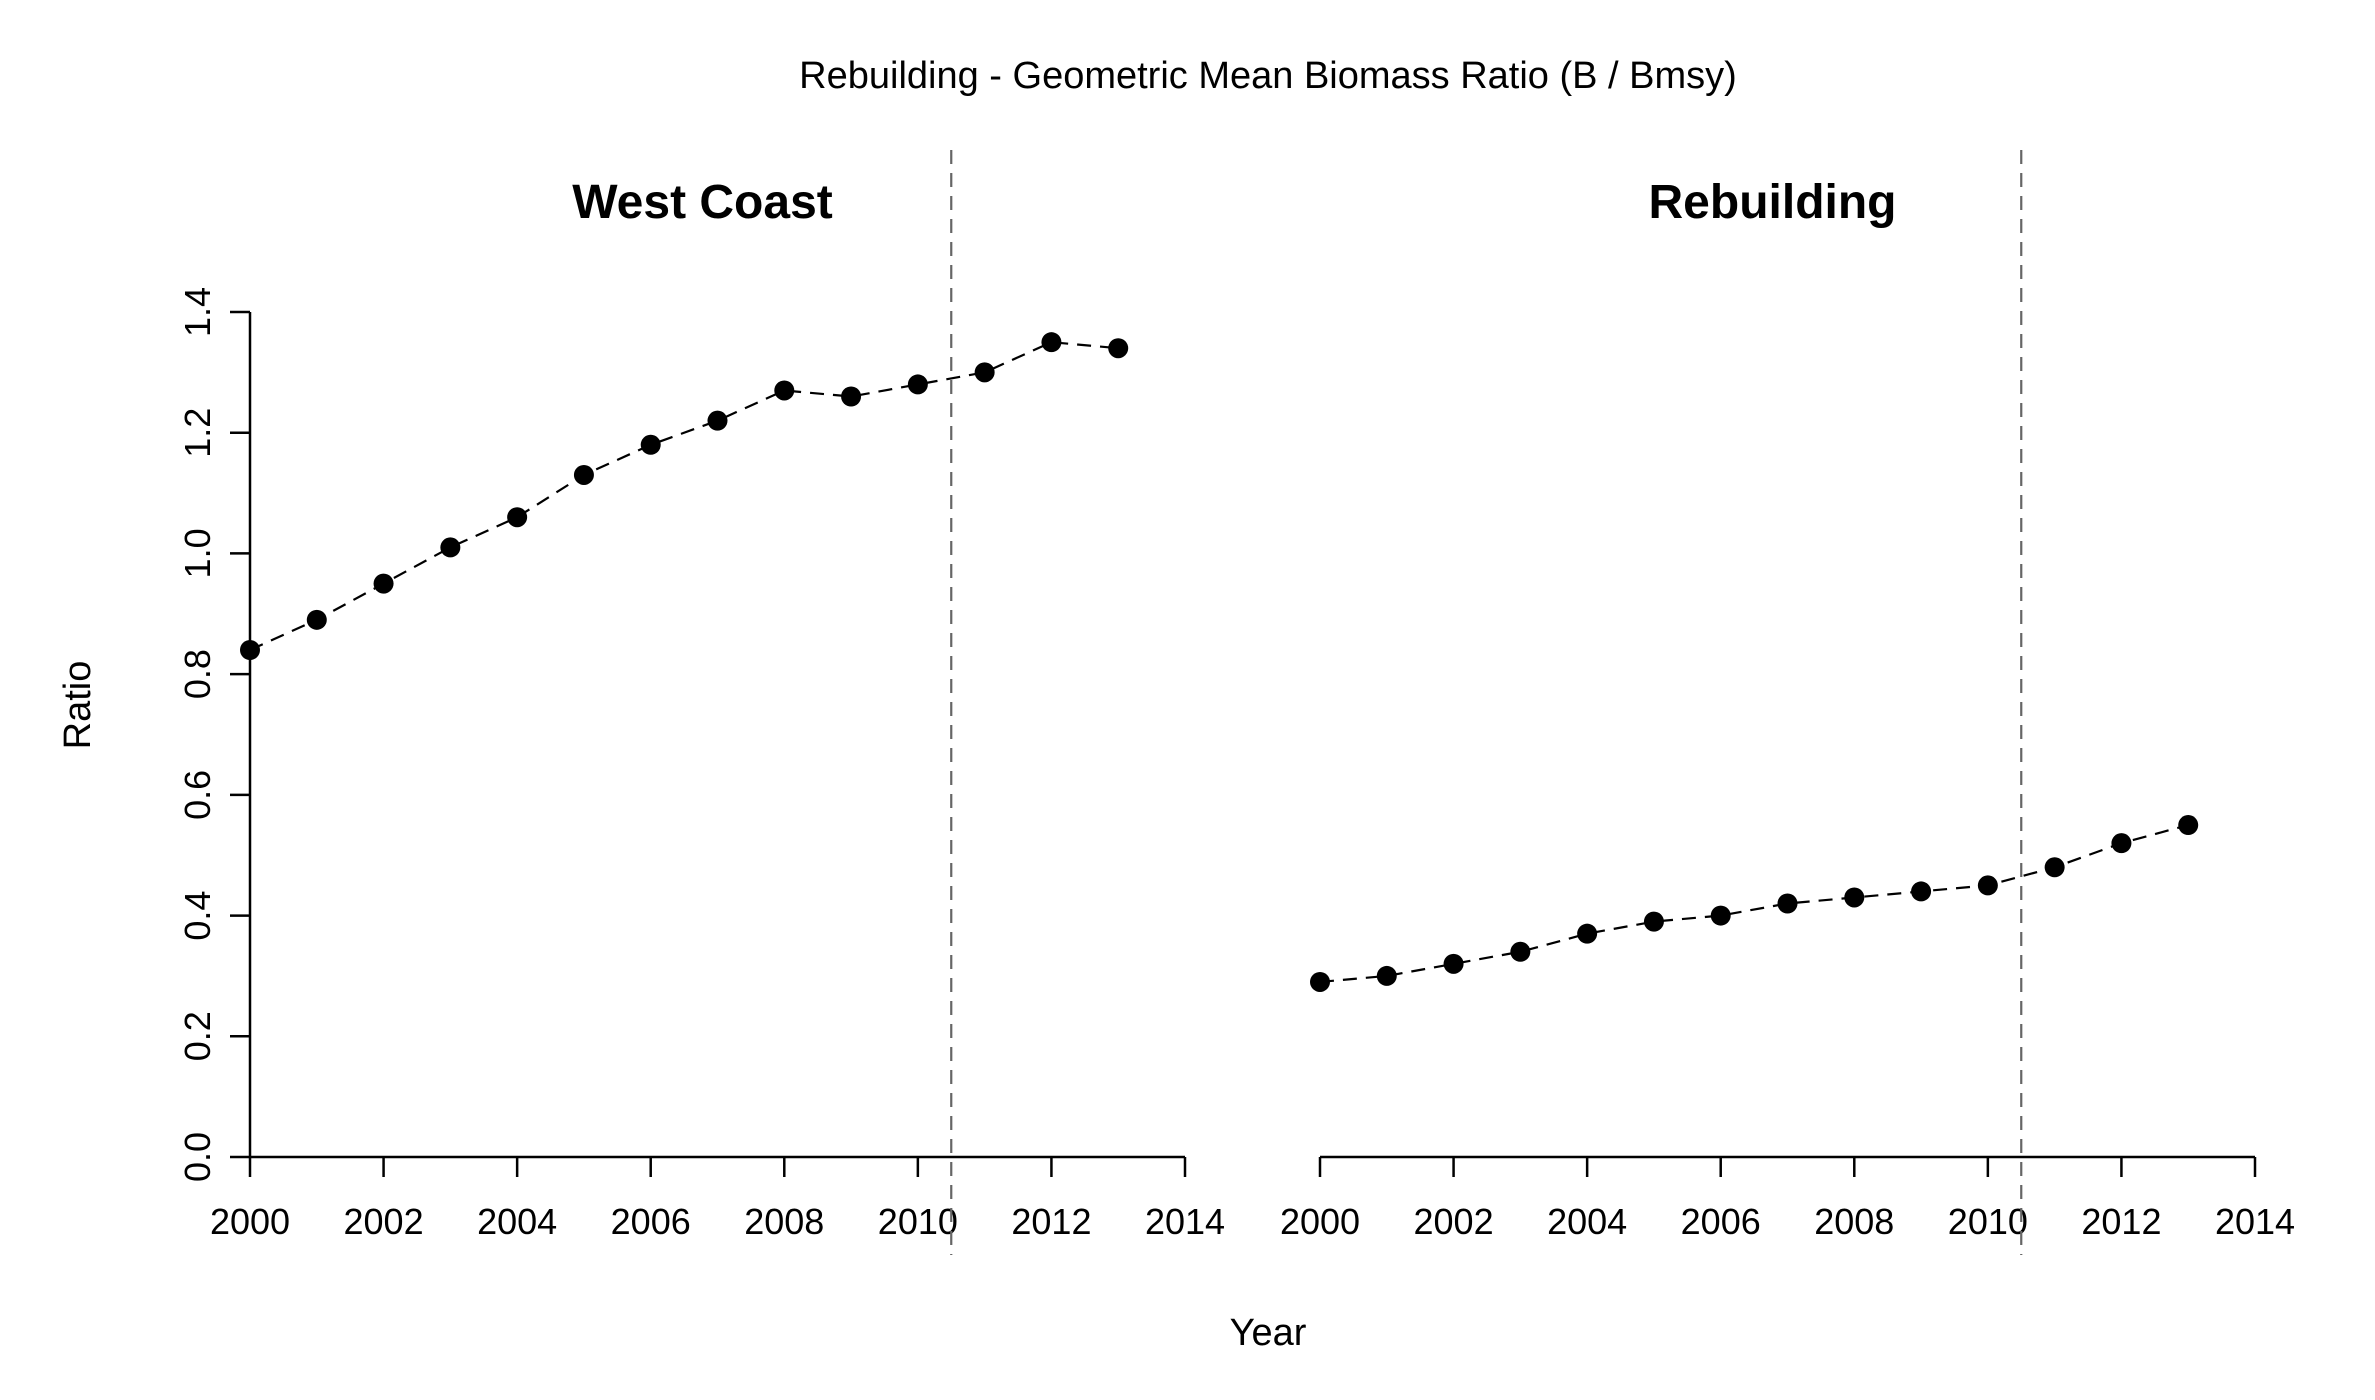  Describe the element at coordinates (197, 1036) in the screenshot. I see `y-tick-label: 0.2` at that location.